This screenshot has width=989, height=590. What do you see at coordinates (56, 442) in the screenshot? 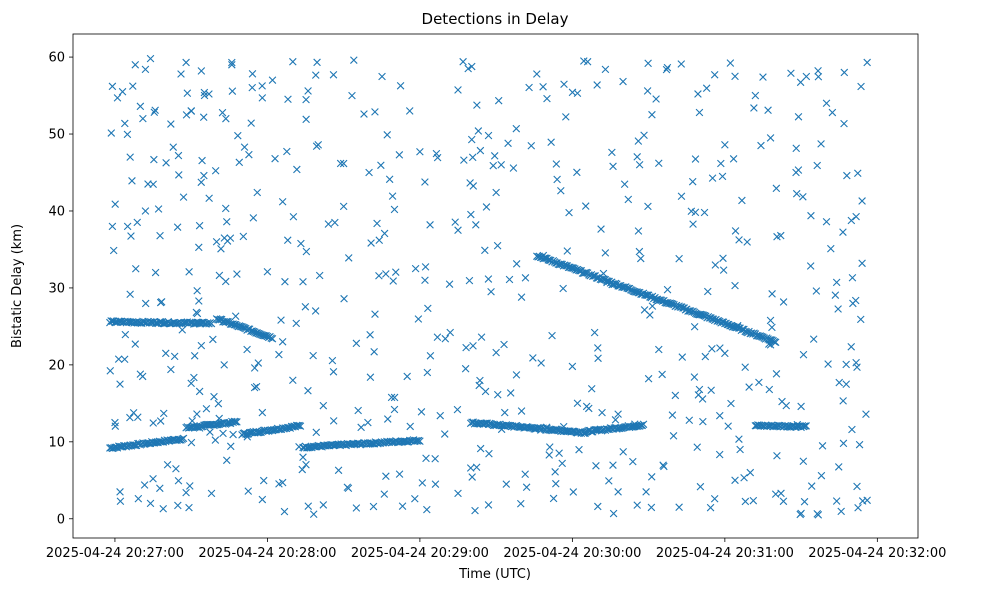
I see `y-tick-label: 10` at bounding box center [56, 442].